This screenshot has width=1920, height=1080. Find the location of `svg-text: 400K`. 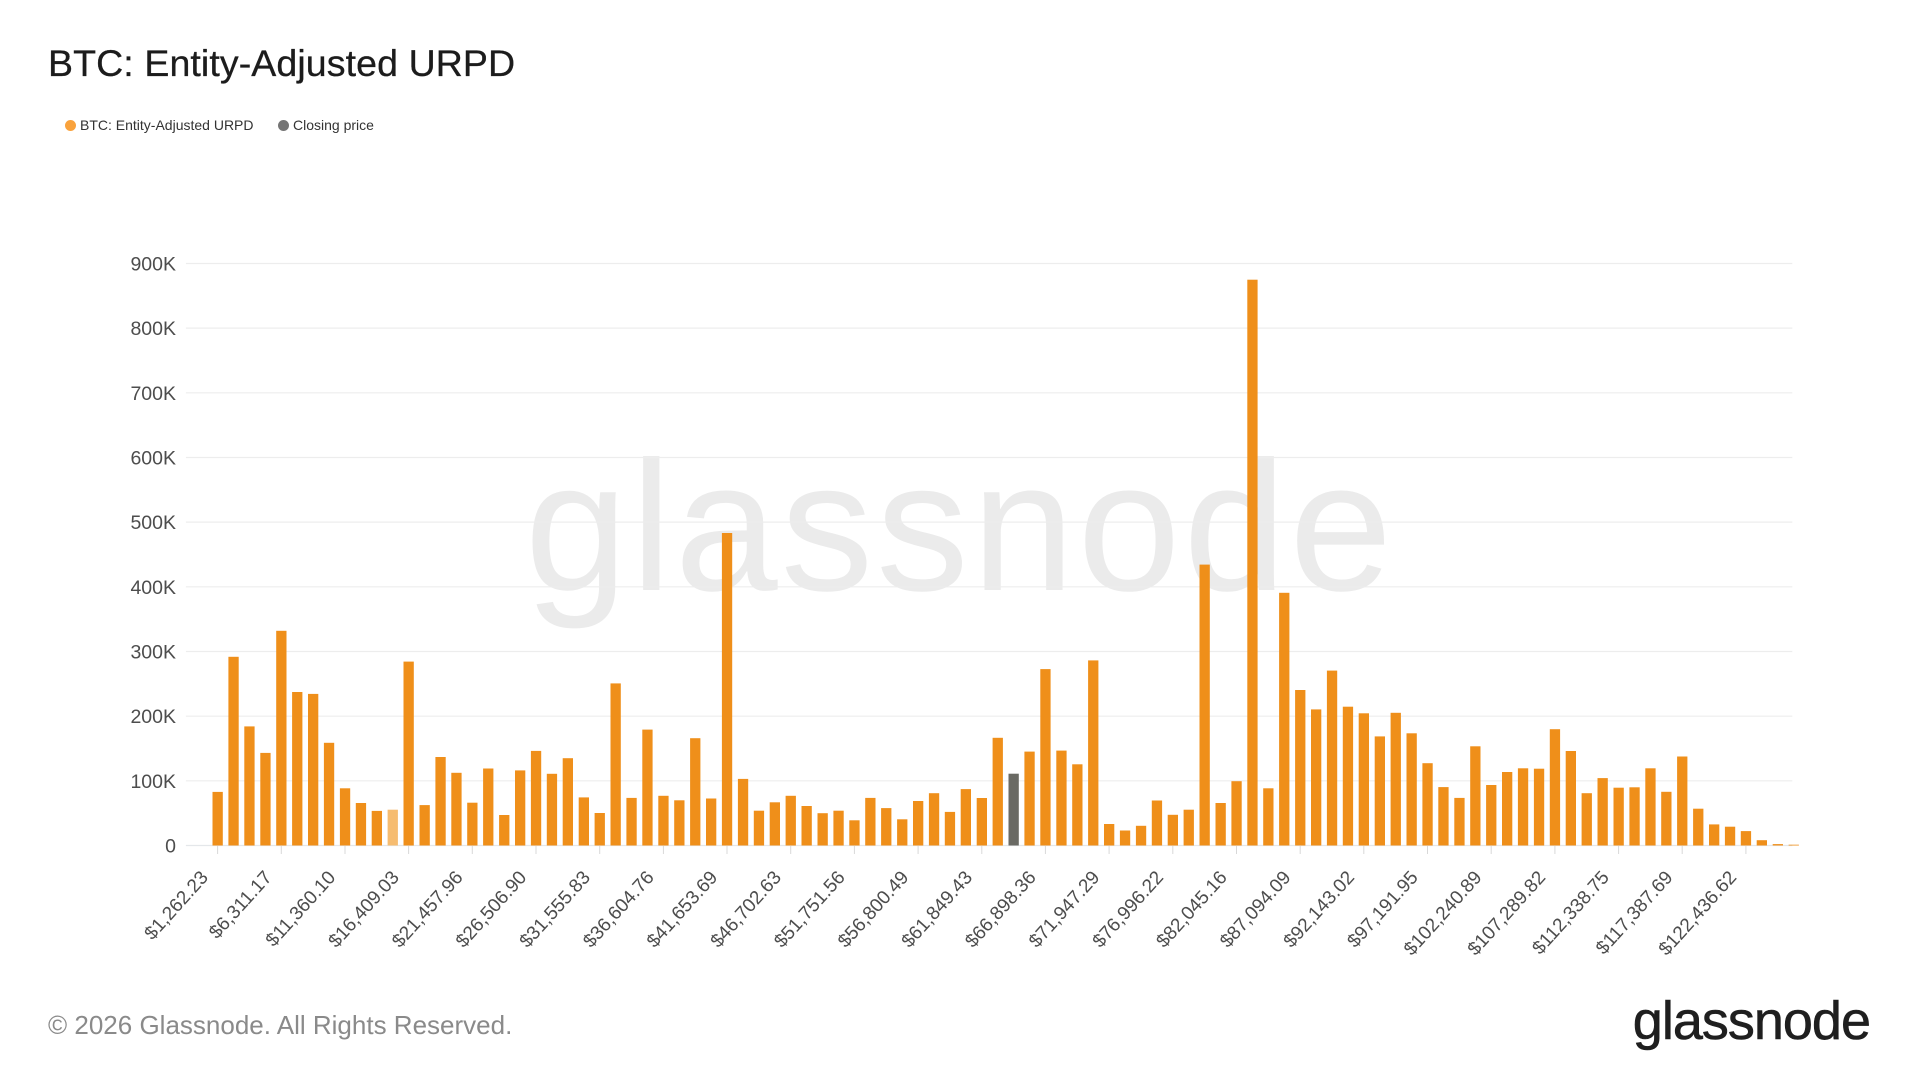

svg-text: 400K is located at coordinates (153, 588).